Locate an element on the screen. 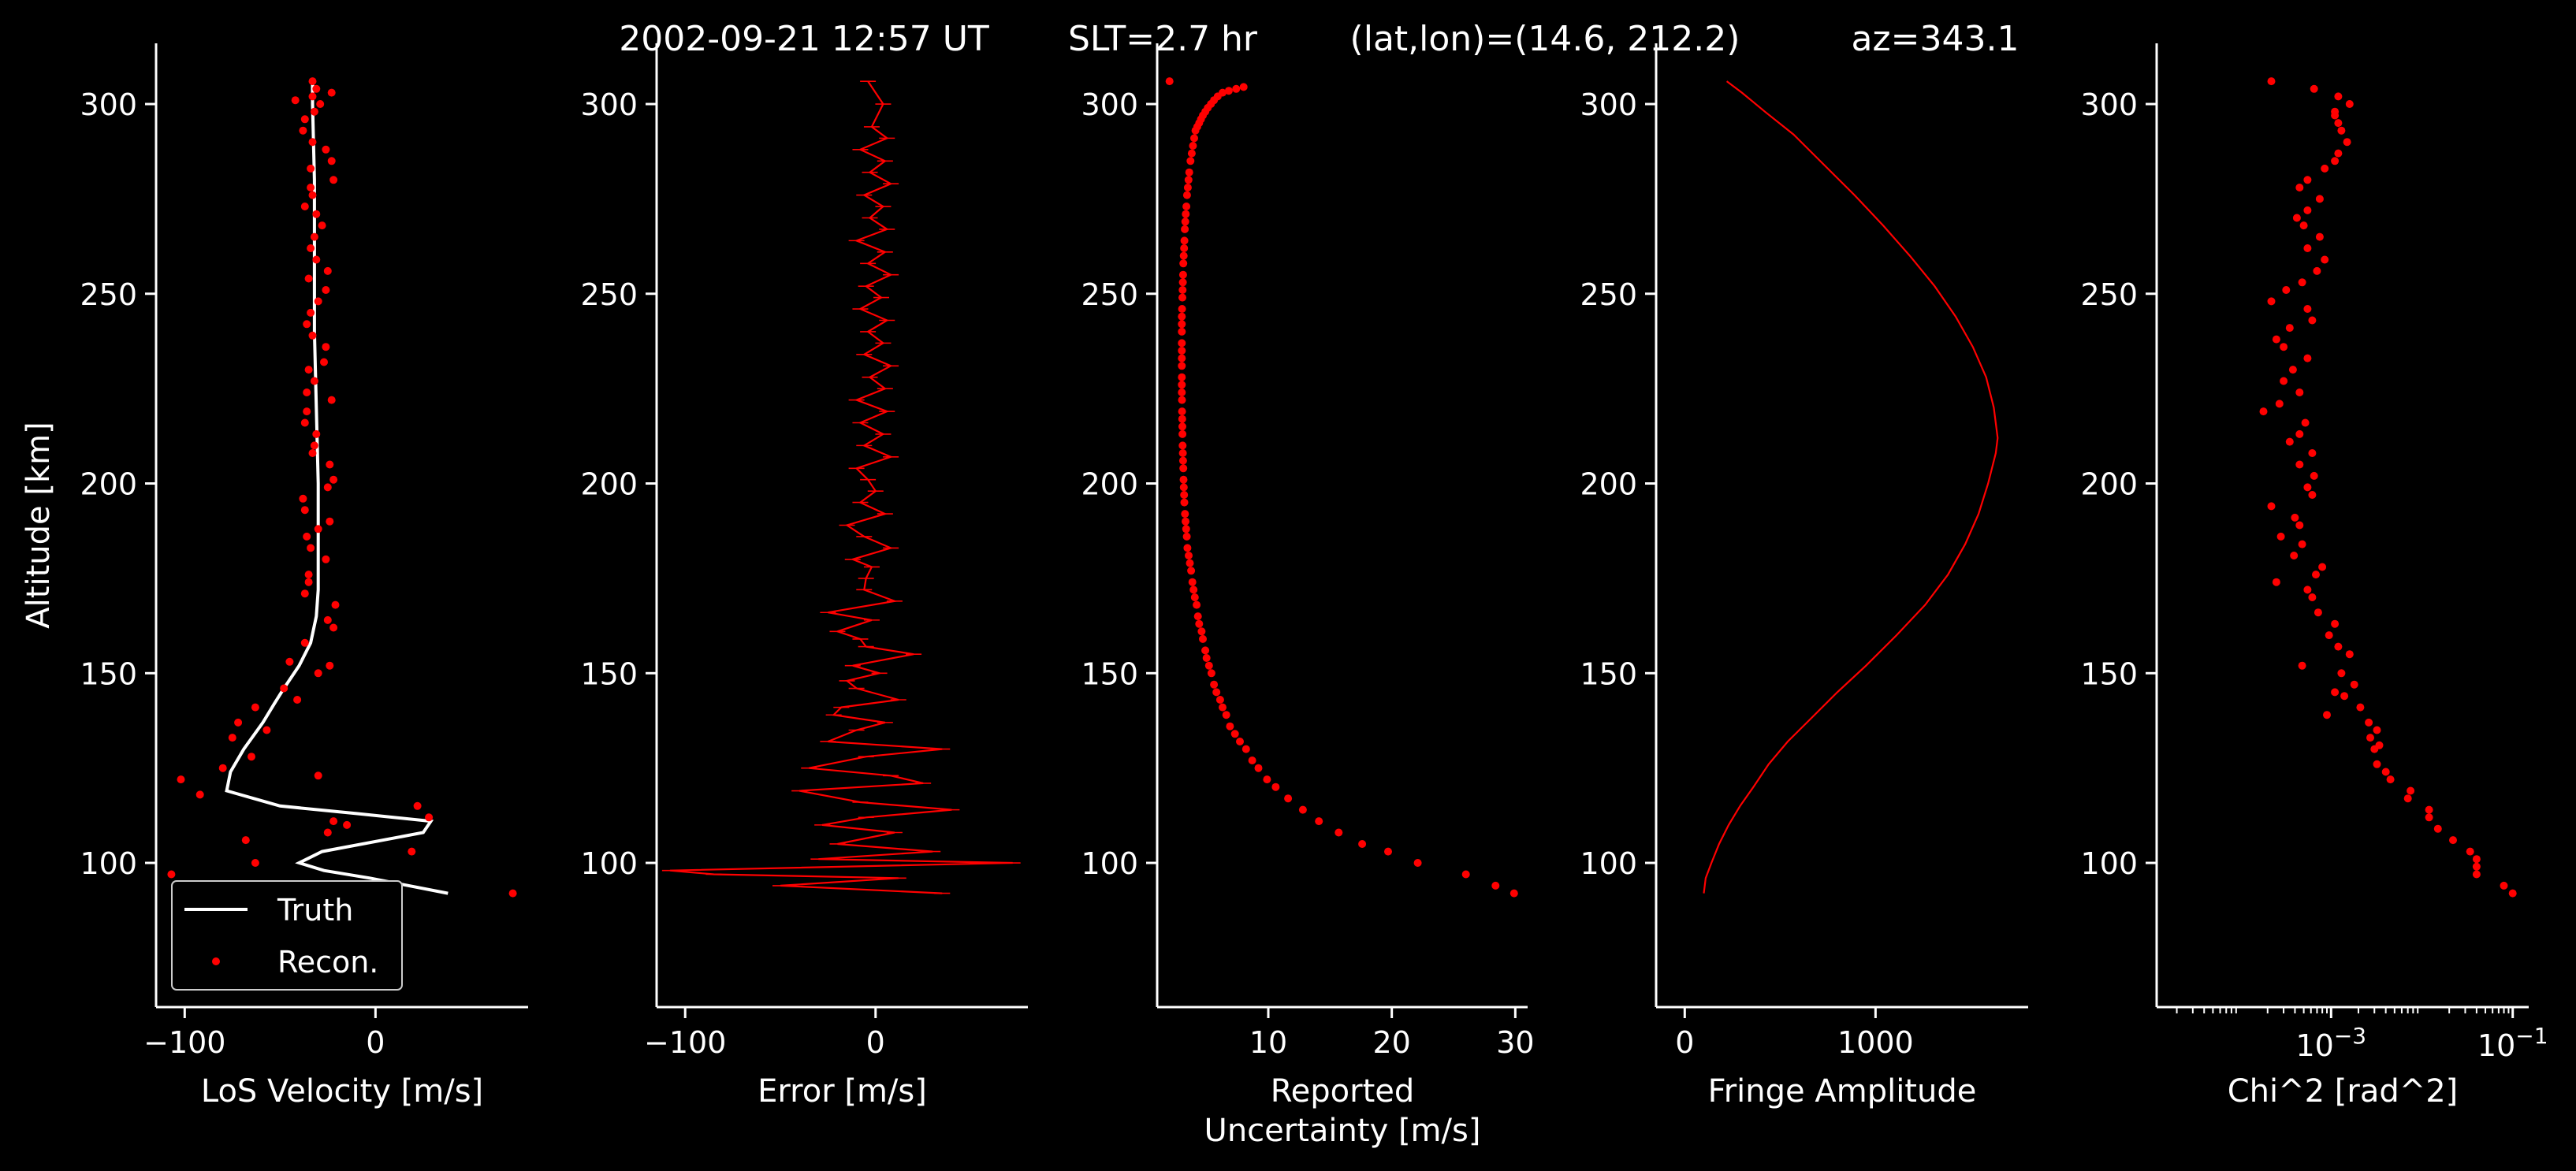 This screenshot has width=2576, height=1171. x-tick-exponent: −3 is located at coordinates (2350, 1036).